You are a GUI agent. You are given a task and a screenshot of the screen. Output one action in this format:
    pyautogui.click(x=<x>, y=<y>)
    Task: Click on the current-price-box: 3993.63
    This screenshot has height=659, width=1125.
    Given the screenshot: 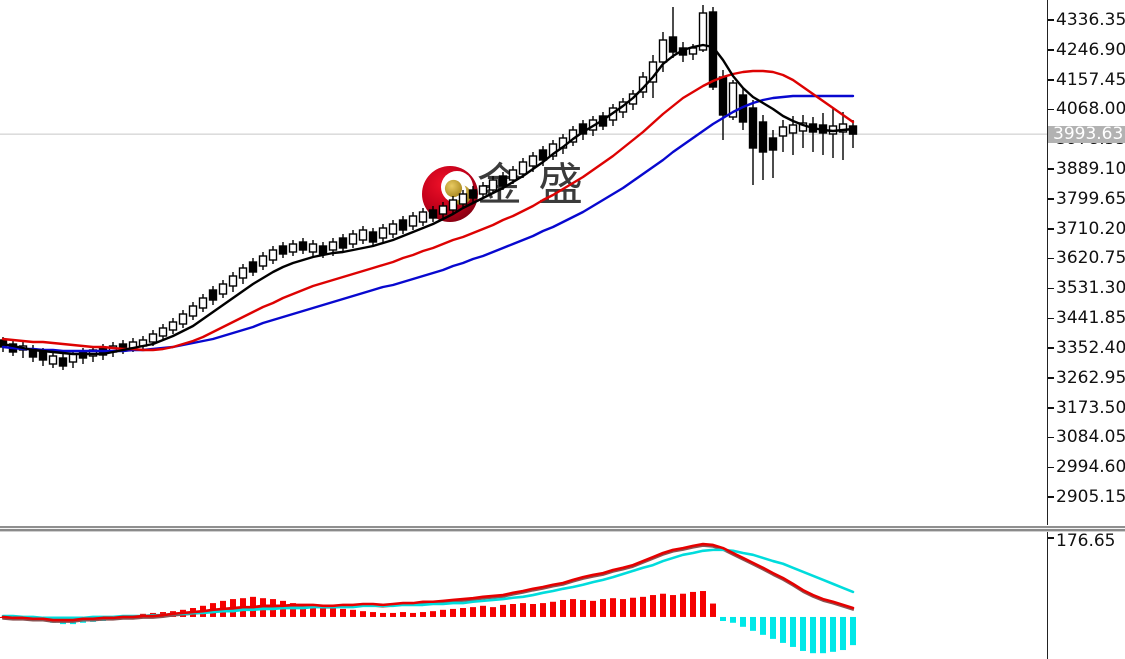 What is the action you would take?
    pyautogui.click(x=1086, y=133)
    